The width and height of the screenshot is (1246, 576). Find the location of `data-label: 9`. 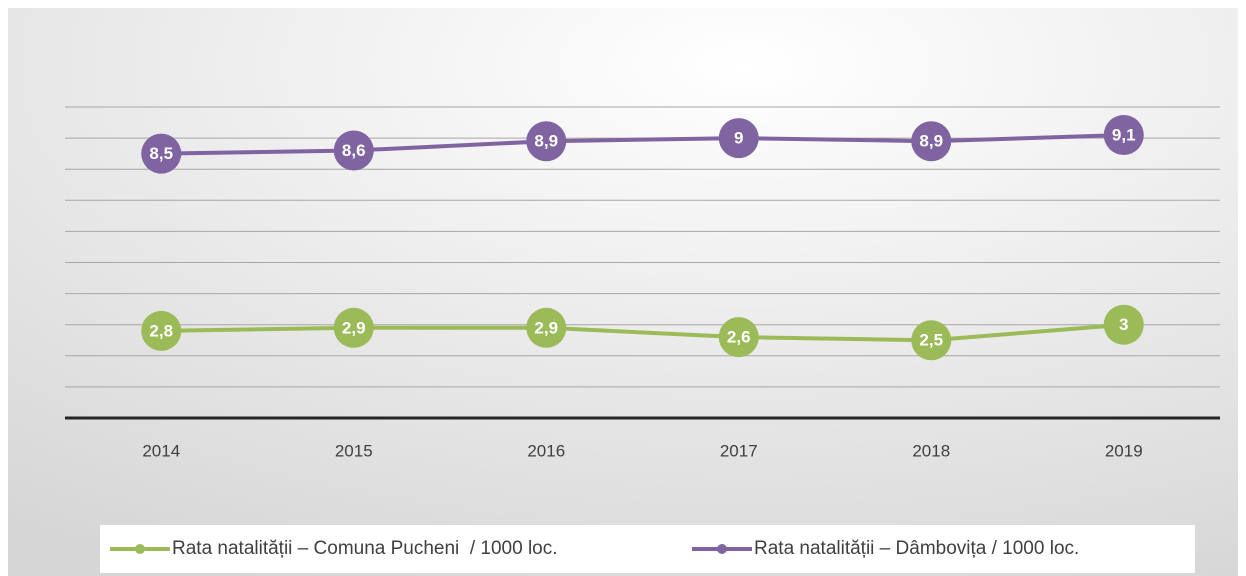

data-label: 9 is located at coordinates (738, 138).